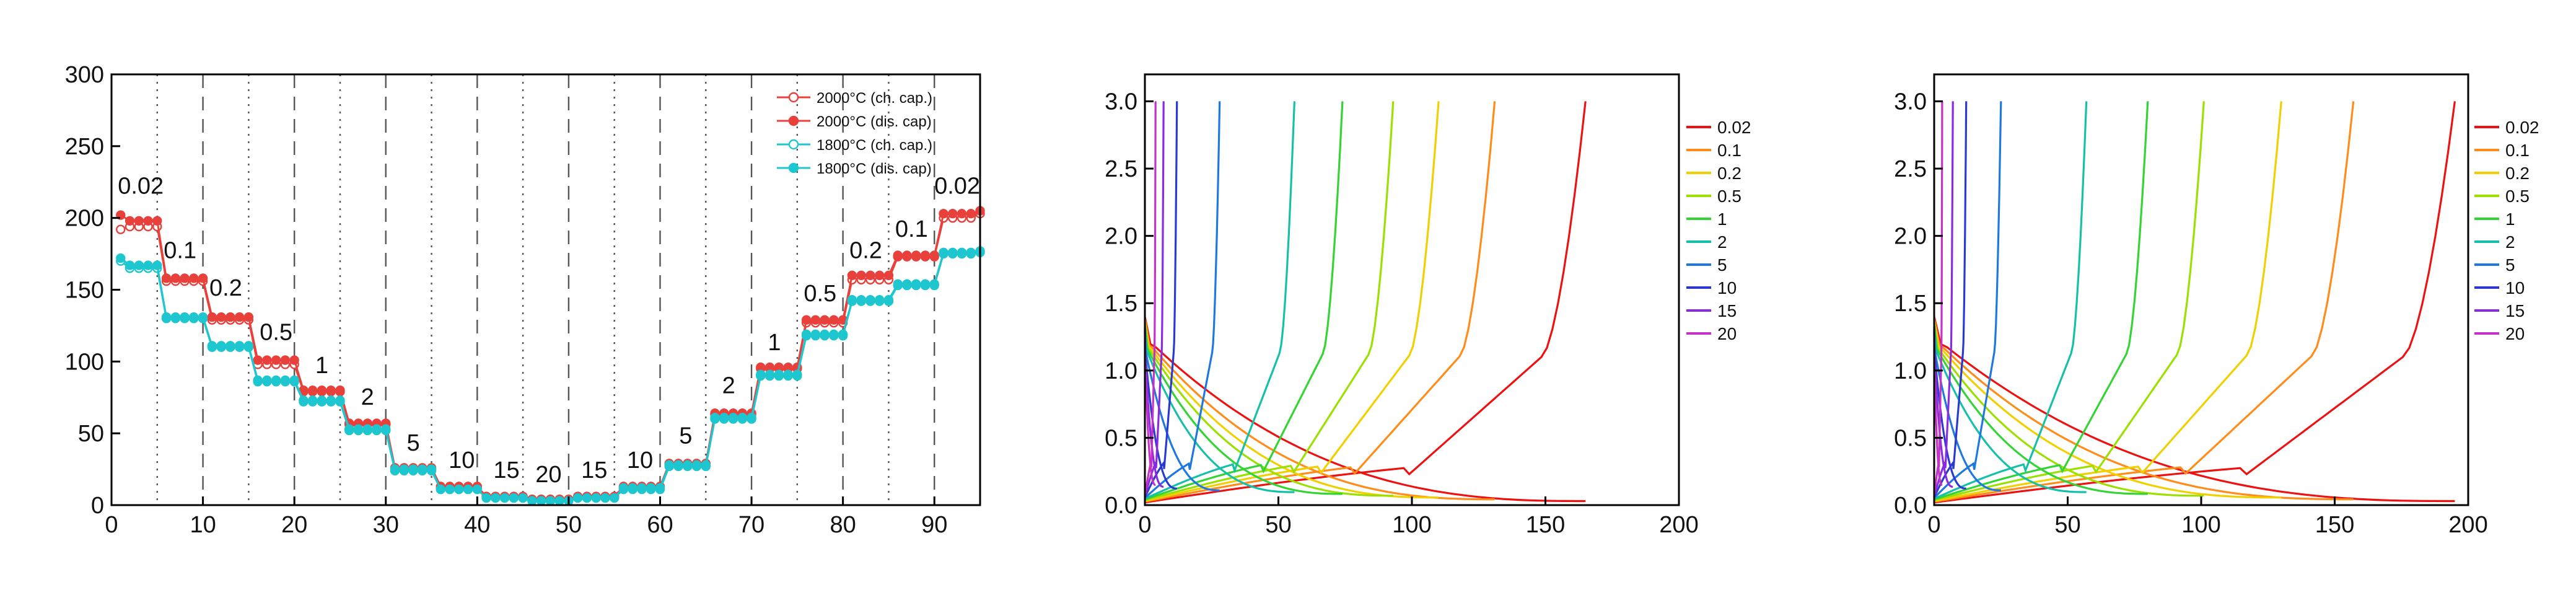  I want to click on x-tick-label: 200, so click(1678, 525).